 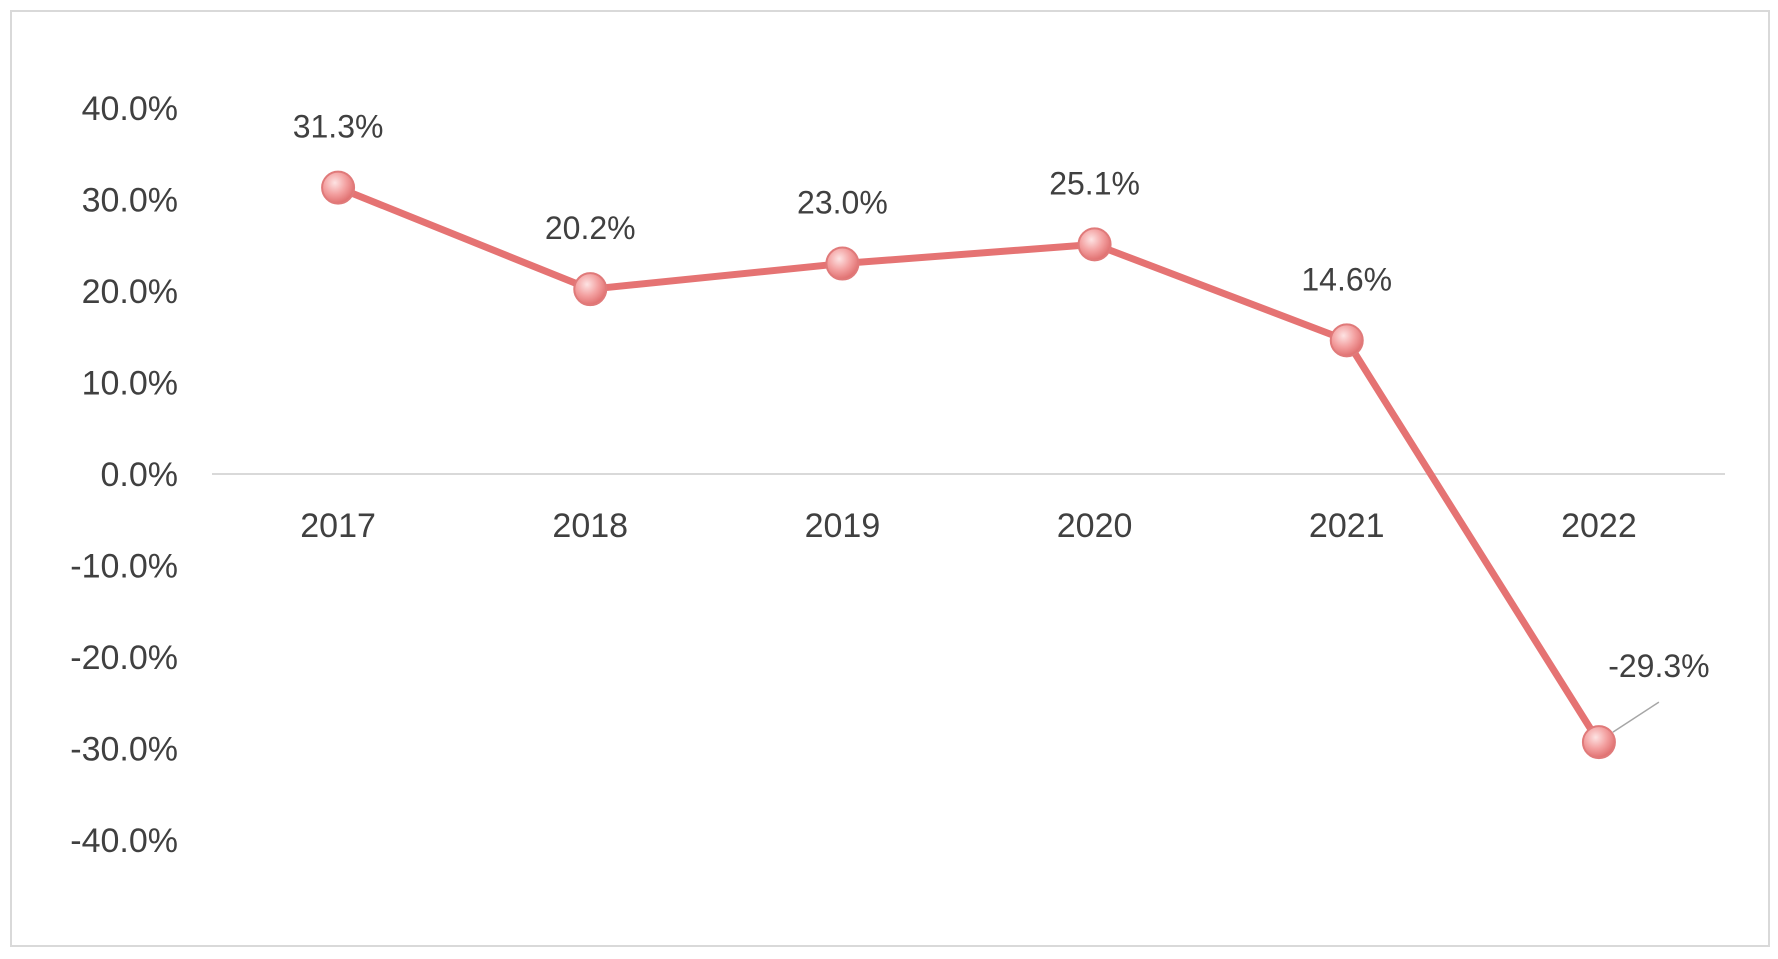 What do you see at coordinates (842, 263) in the screenshot?
I see `data-point-2019` at bounding box center [842, 263].